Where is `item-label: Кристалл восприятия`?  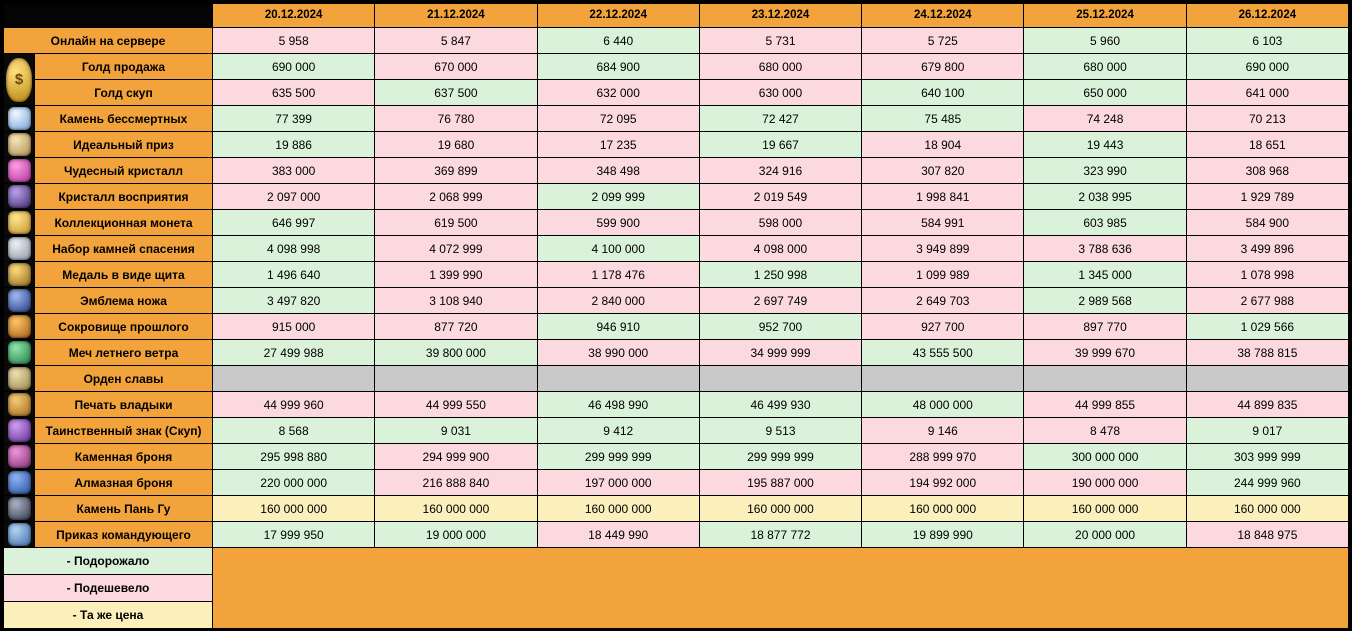
item-label: Кристалл восприятия is located at coordinates (123, 196).